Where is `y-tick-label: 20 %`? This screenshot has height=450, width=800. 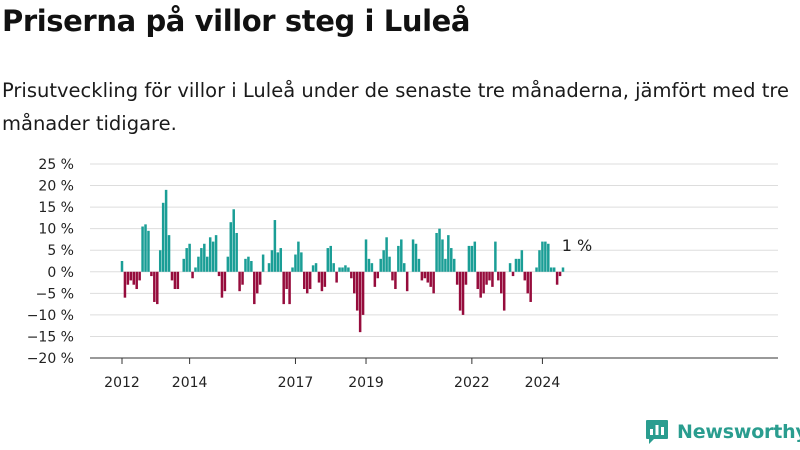 y-tick-label: 20 % is located at coordinates (56, 187).